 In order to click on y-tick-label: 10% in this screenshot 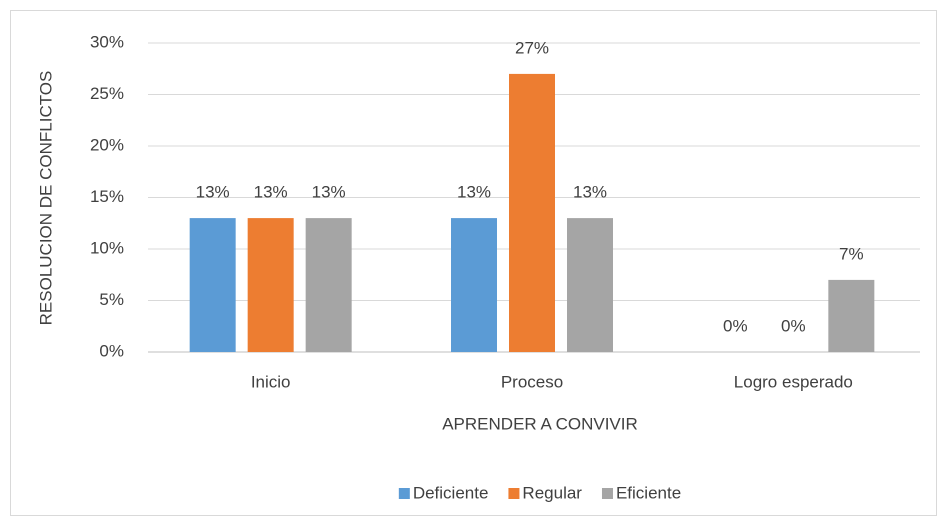, I will do `click(107, 247)`.